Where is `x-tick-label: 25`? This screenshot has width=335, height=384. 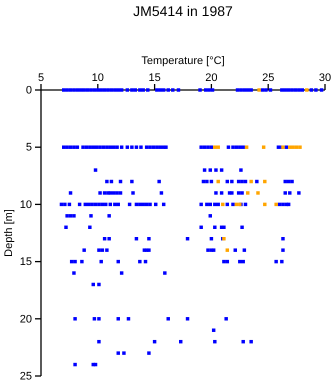
x-tick-label: 25 is located at coordinates (268, 78).